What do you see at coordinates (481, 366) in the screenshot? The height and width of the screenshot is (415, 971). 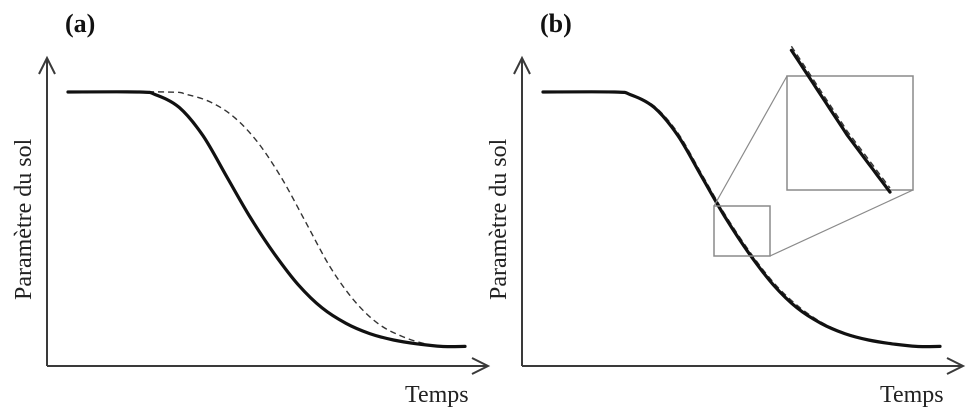 I see `panel-a-x-arrowhead` at bounding box center [481, 366].